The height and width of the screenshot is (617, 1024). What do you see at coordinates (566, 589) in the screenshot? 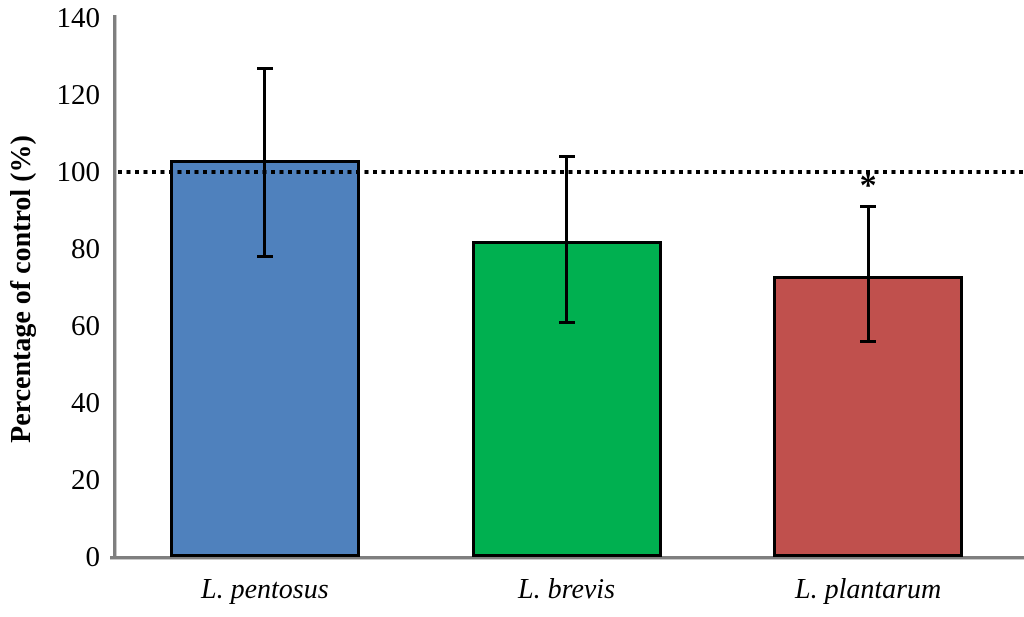
I see `x-category-label: L. brevis` at bounding box center [566, 589].